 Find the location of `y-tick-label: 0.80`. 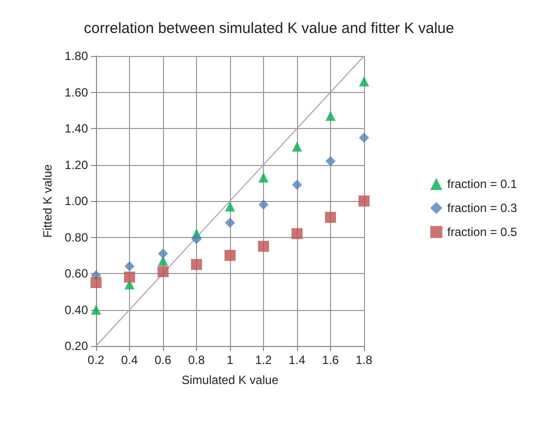

y-tick-label: 0.80 is located at coordinates (76, 237).